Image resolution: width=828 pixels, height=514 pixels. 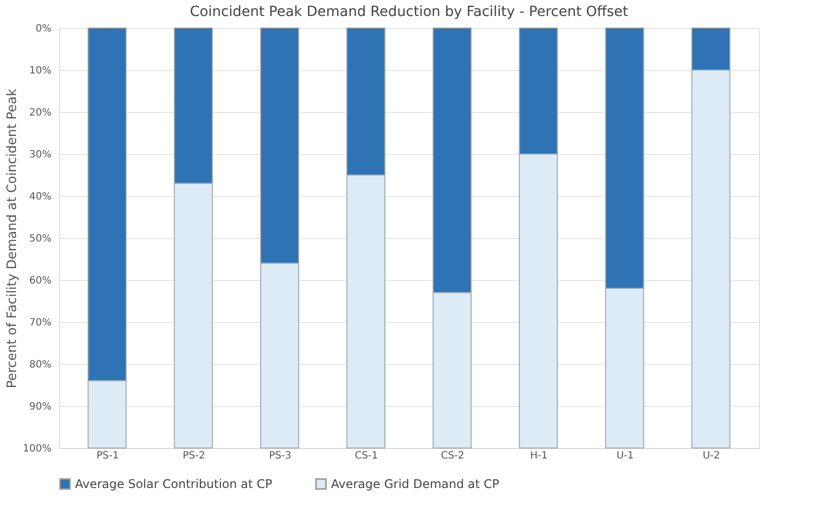 What do you see at coordinates (711, 456) in the screenshot?
I see `x-tick-label: U-2` at bounding box center [711, 456].